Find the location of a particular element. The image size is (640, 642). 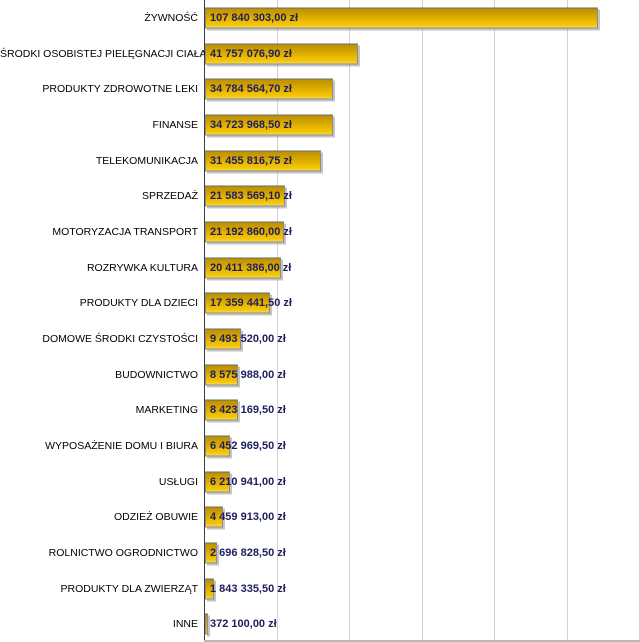

bar-row: PRODUKTY ZDROWOTNE LEKI 34 784 564,70 zł is located at coordinates (320, 89).